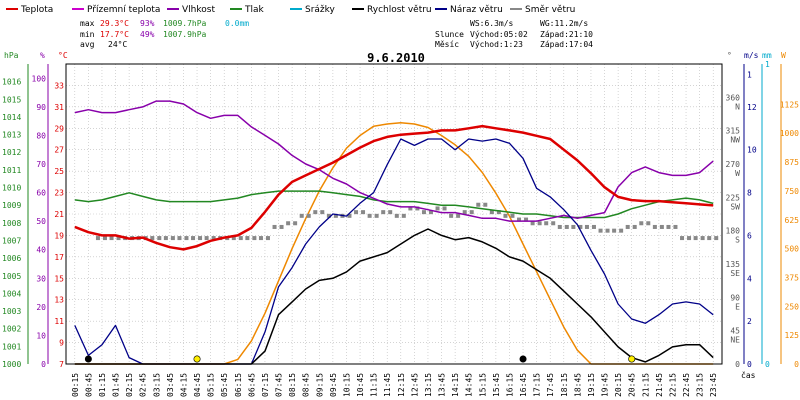 This screenshot has height=400, width=800. Describe the element at coordinates (87, 34) in the screenshot. I see `stats-min-label: min` at that location.